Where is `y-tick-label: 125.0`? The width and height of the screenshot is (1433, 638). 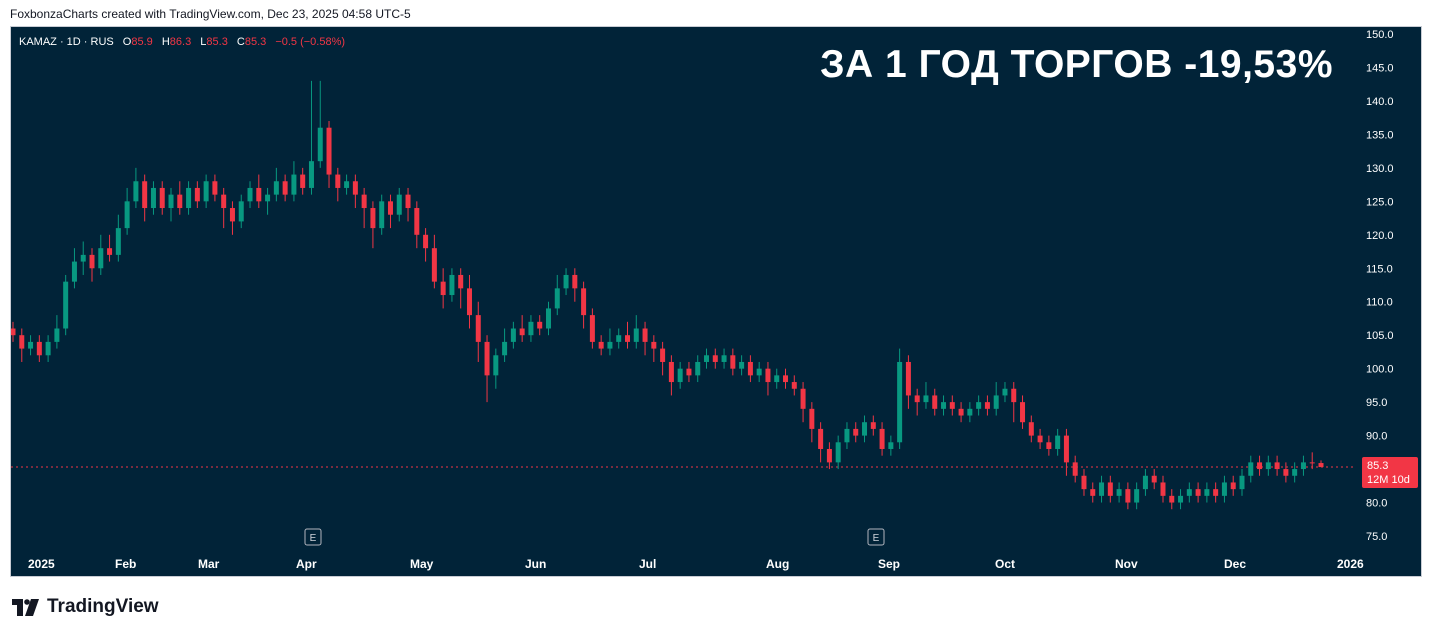
y-tick-label: 125.0 is located at coordinates (1380, 202).